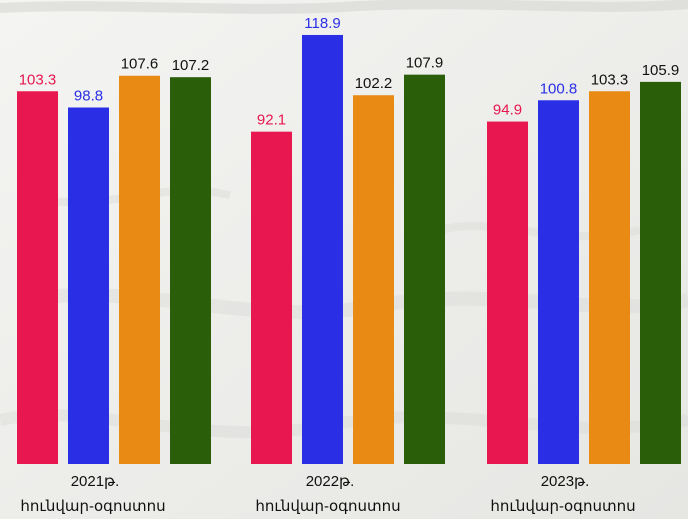 The height and width of the screenshot is (519, 688). Describe the element at coordinates (610, 79) in the screenshot. I see `data-label-2-2: 103.3` at that location.